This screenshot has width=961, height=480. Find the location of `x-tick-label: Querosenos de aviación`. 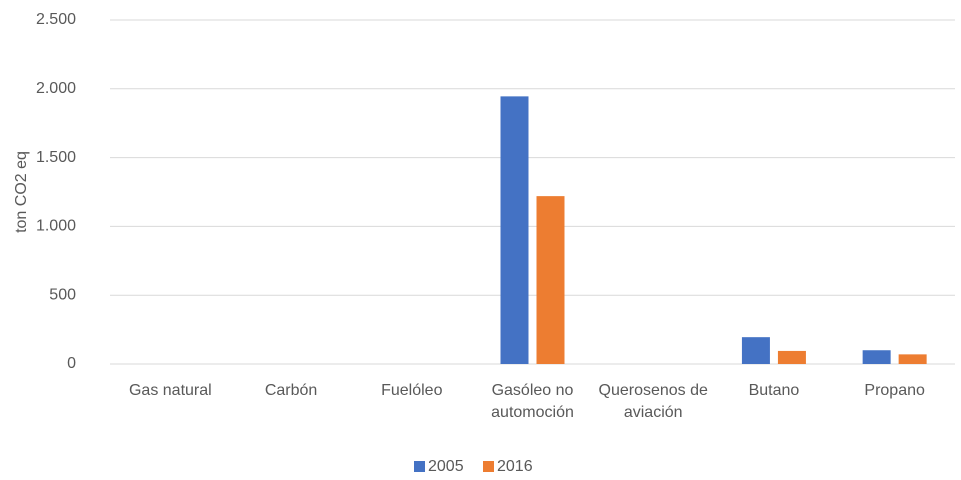

x-tick-label: Querosenos de aviación is located at coordinates (653, 401).